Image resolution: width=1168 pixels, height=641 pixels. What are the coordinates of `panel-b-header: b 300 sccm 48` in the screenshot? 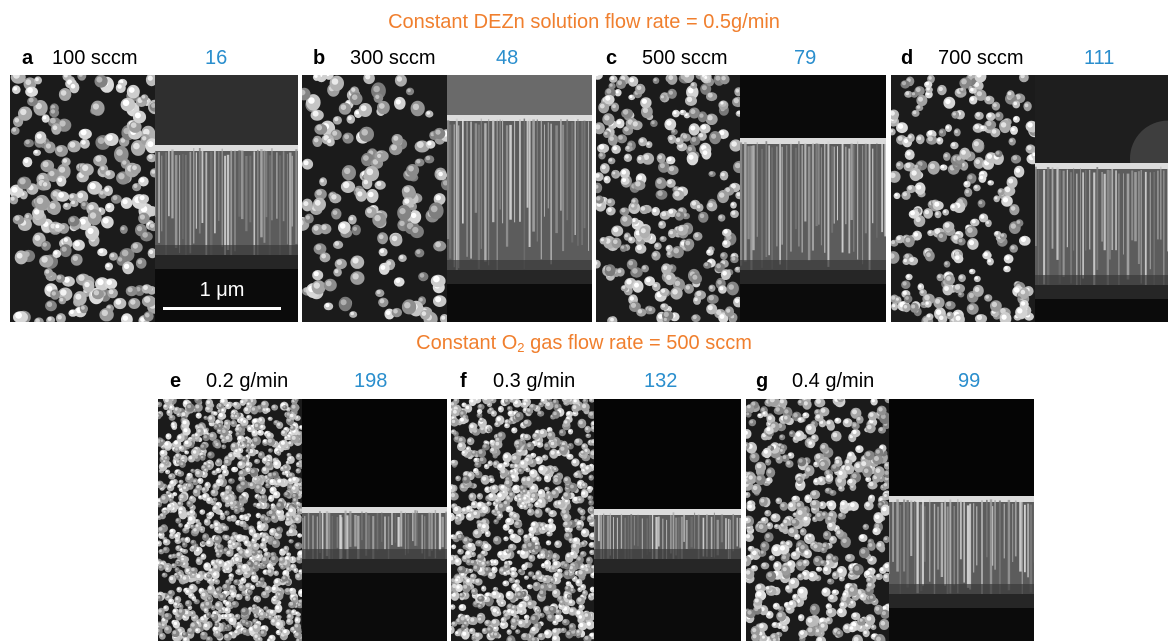 It's located at (453, 58).